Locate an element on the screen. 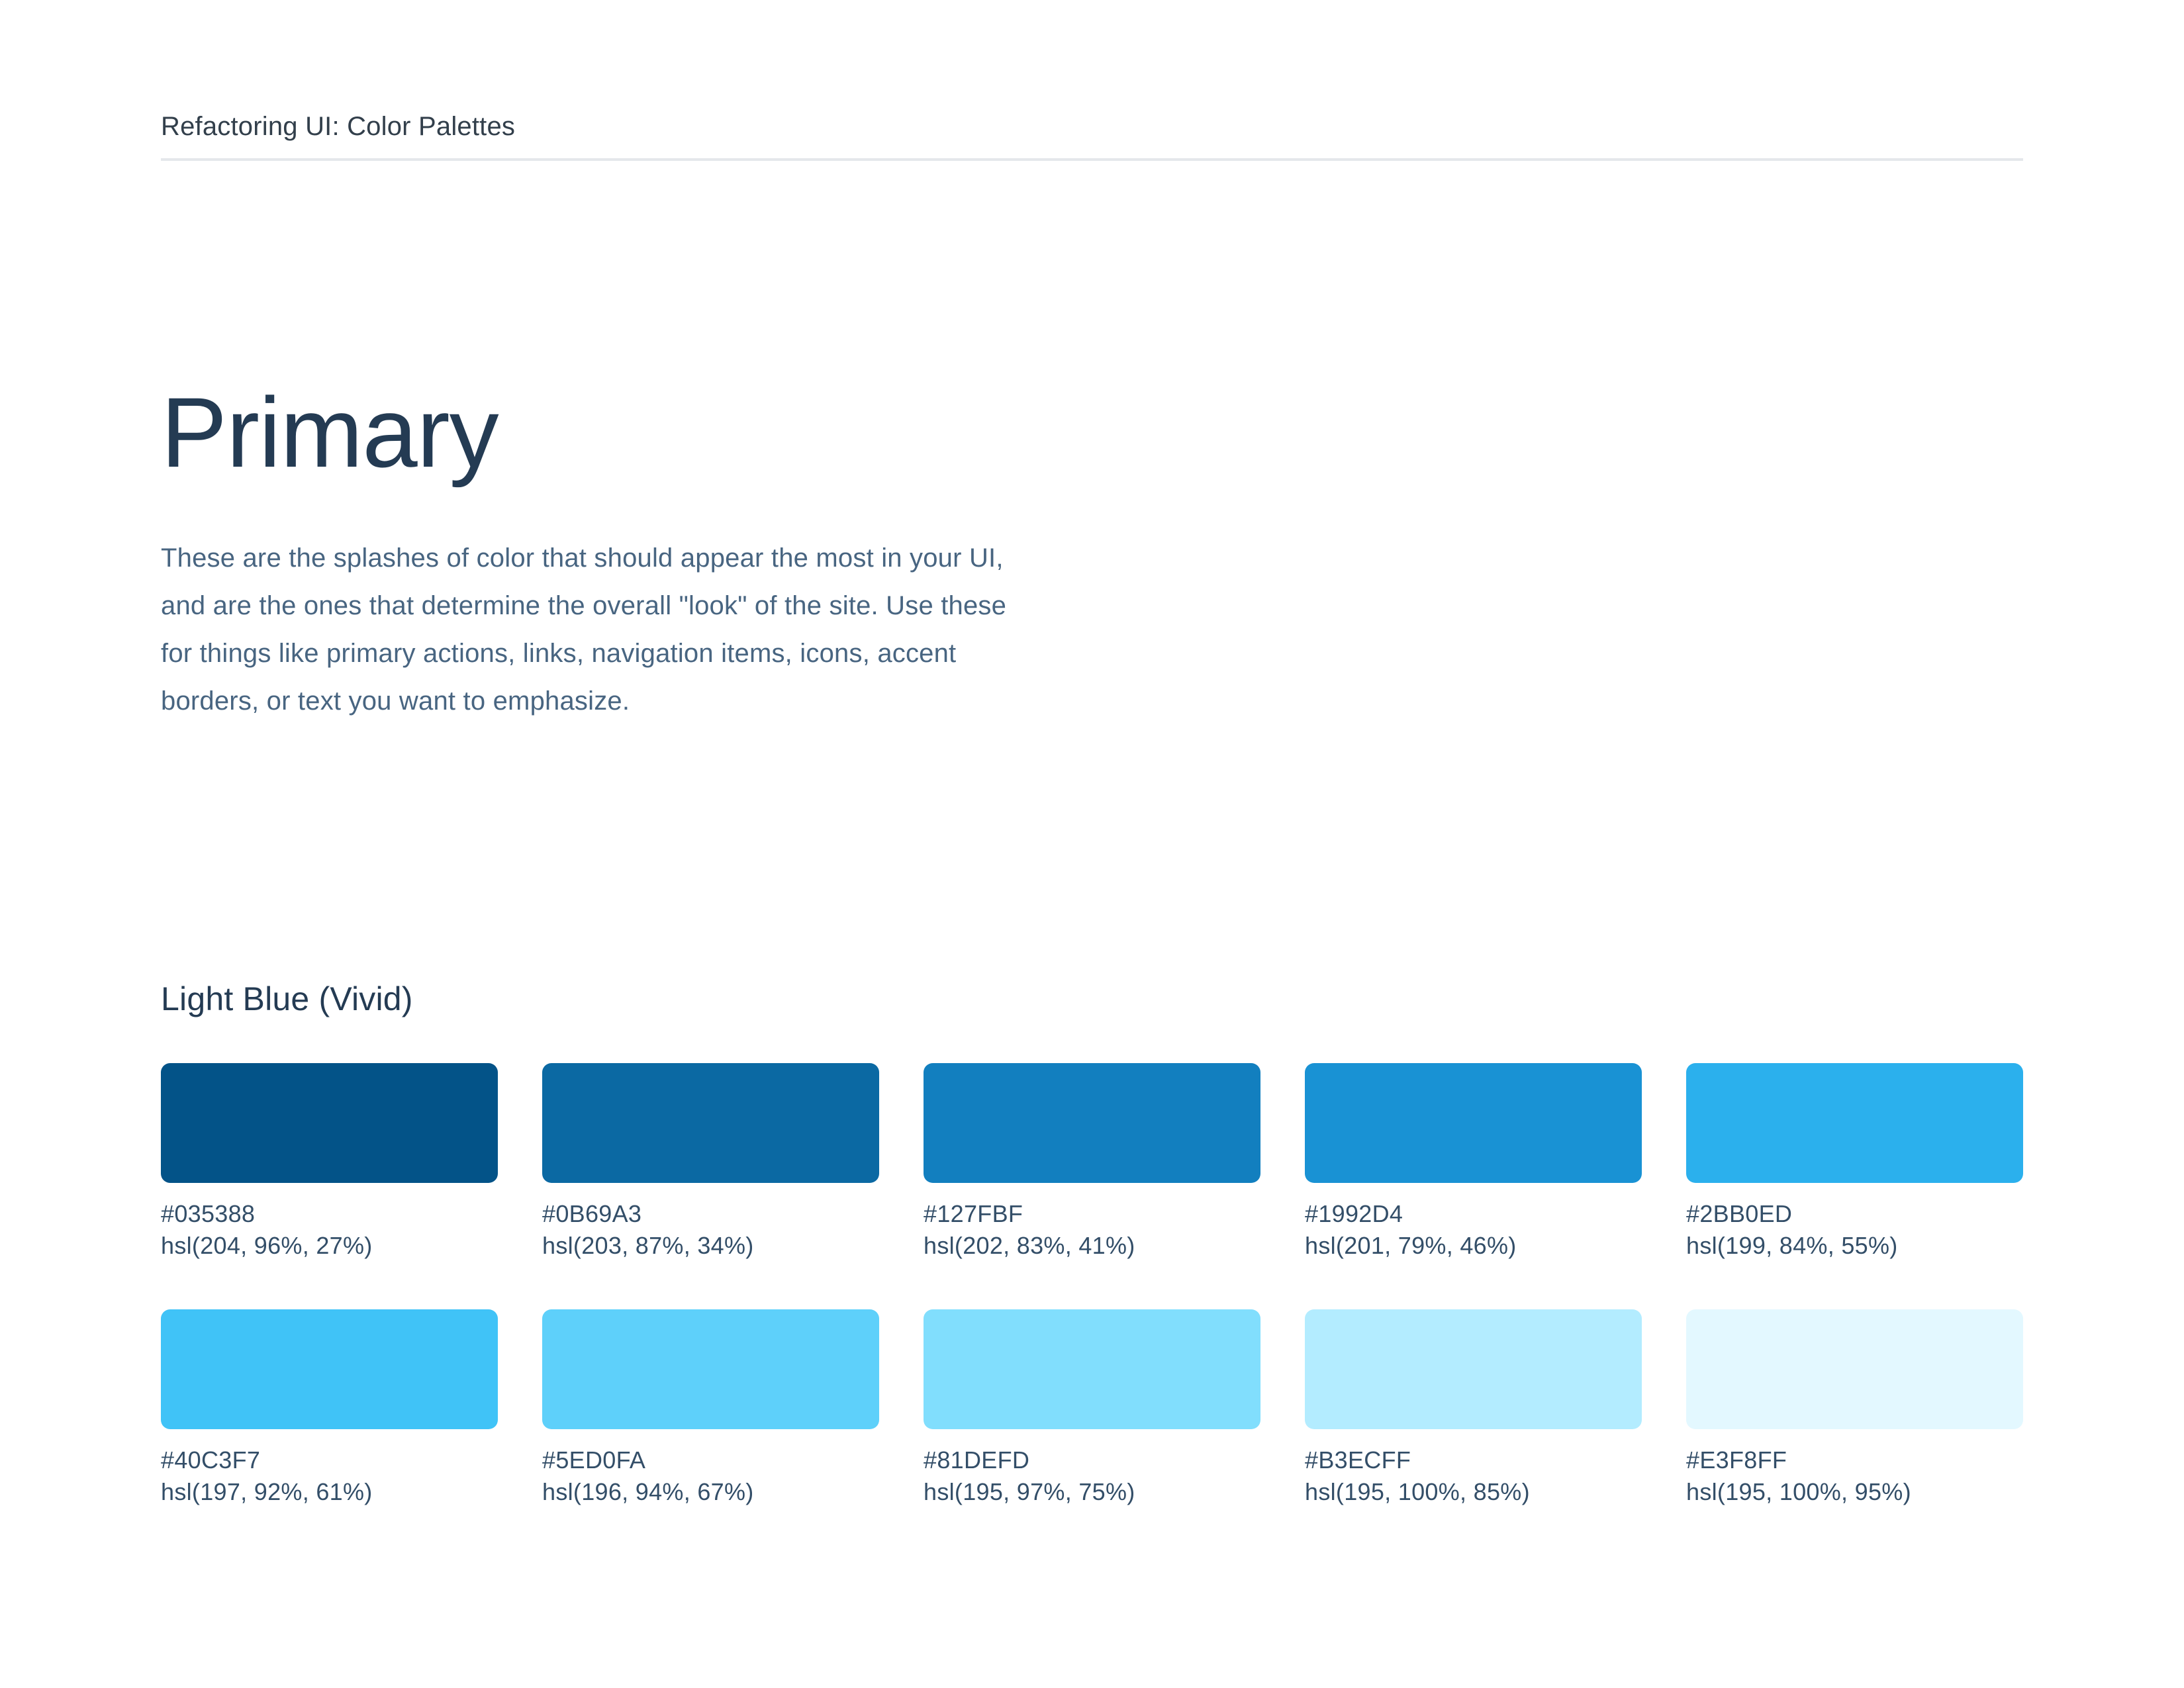 The image size is (2184, 1688). swatch-hex-label: #127FBF is located at coordinates (973, 1213).